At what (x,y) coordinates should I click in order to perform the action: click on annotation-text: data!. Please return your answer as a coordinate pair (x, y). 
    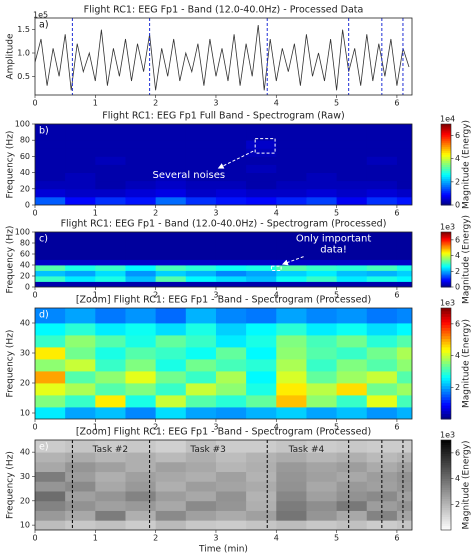
    Looking at the image, I should click on (333, 250).